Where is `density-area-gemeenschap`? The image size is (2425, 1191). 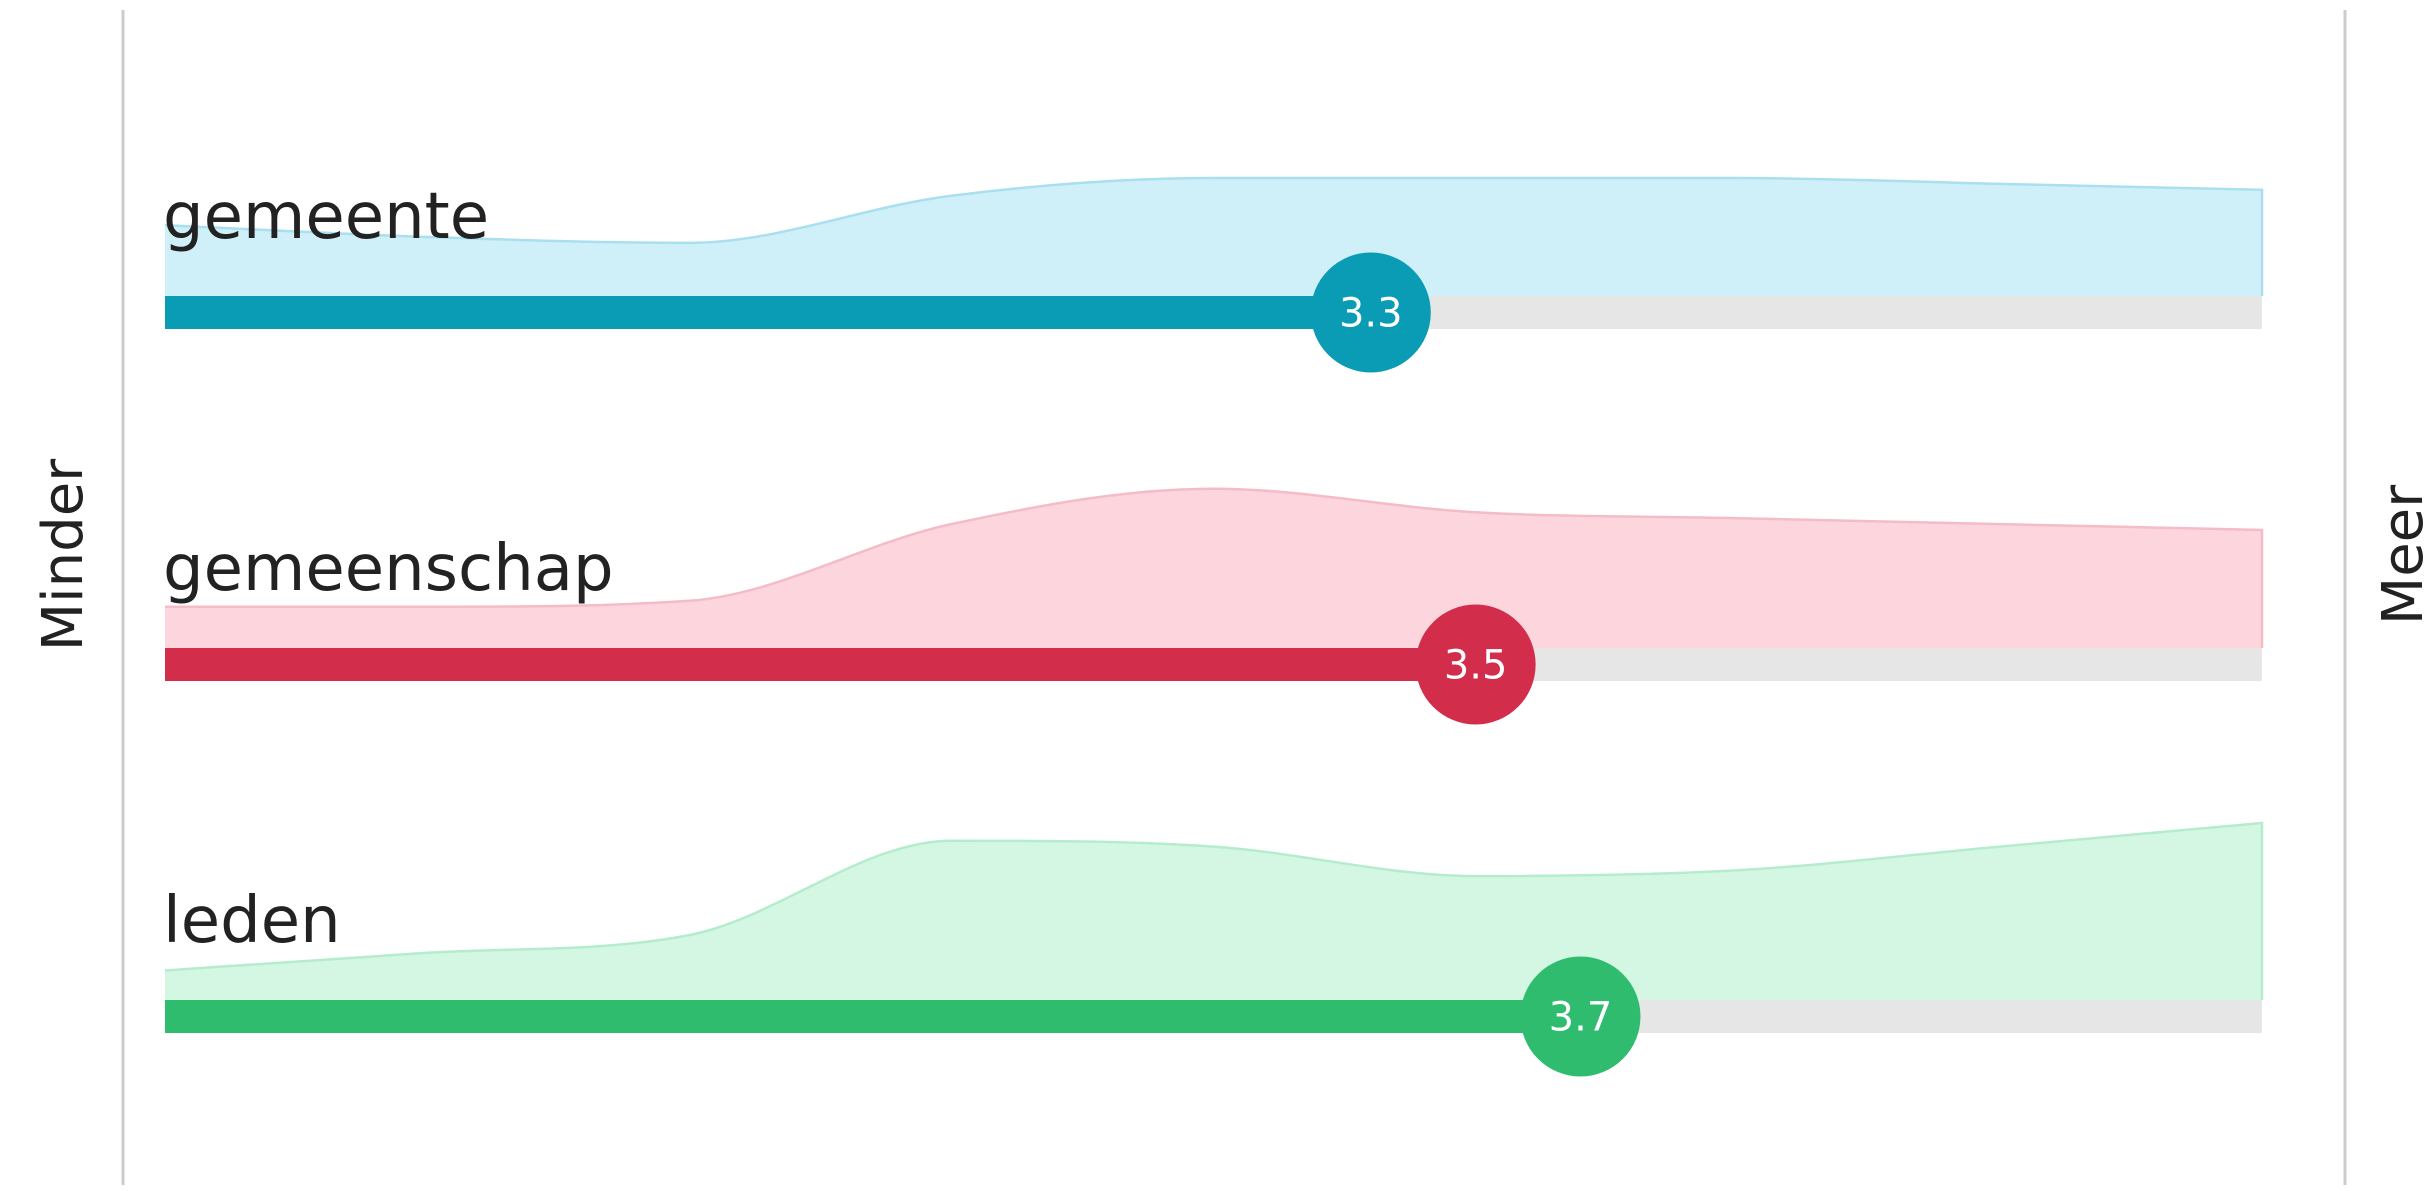
density-area-gemeenschap is located at coordinates (1213, 568).